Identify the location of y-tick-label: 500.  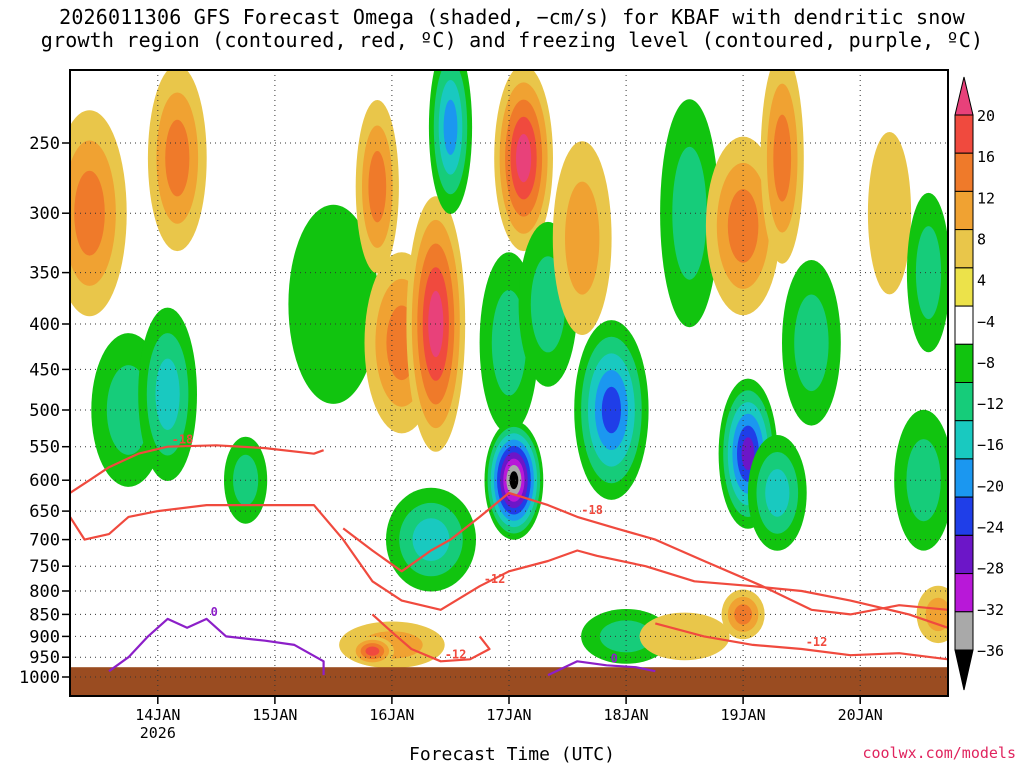
(44, 411).